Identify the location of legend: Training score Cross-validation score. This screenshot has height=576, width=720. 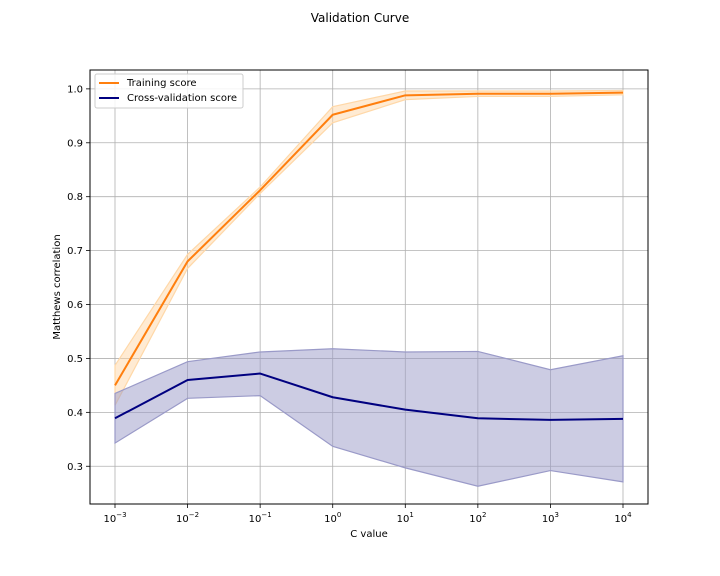
(169, 91).